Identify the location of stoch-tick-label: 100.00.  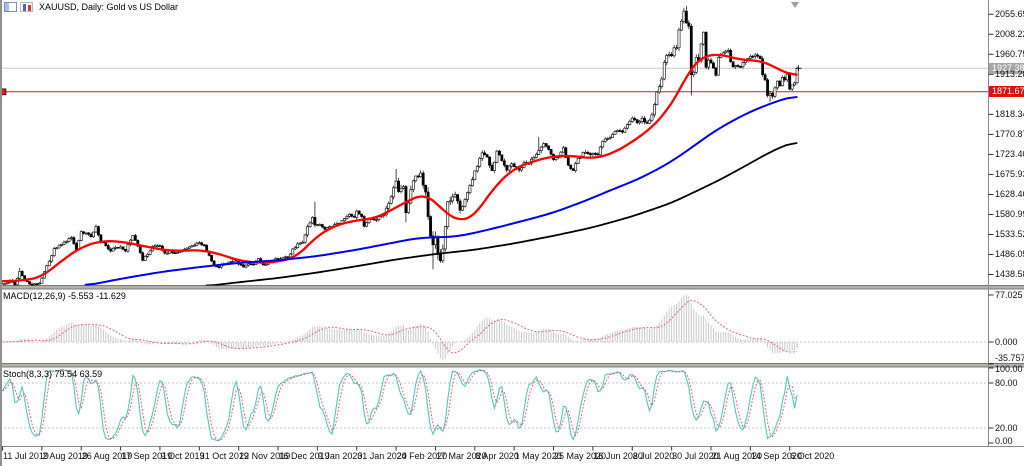
(1009, 369).